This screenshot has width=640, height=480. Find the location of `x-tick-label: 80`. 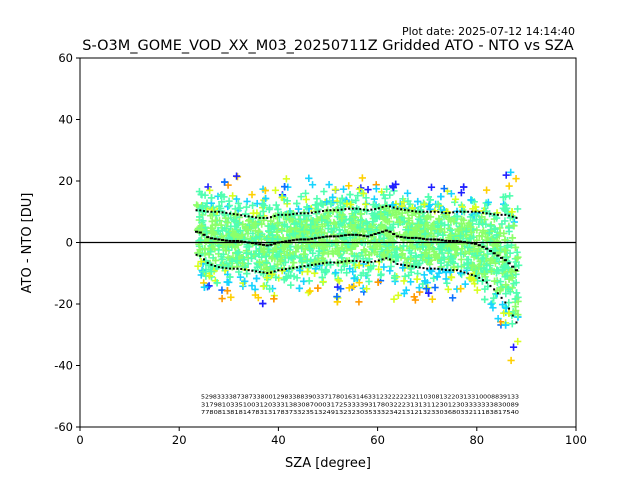

x-tick-label: 80 is located at coordinates (476, 440).